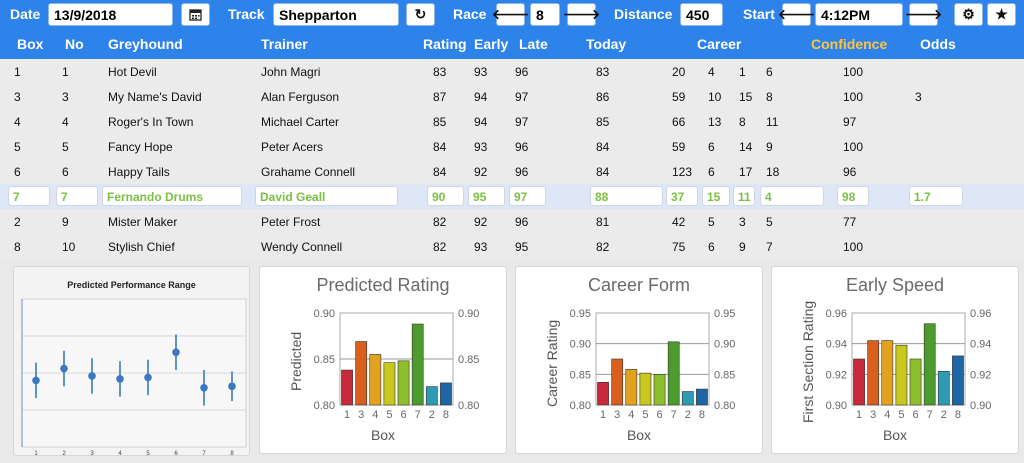 Image resolution: width=1024 pixels, height=463 pixels. Describe the element at coordinates (420, 14) in the screenshot. I see `refresh-button: ↻` at that location.